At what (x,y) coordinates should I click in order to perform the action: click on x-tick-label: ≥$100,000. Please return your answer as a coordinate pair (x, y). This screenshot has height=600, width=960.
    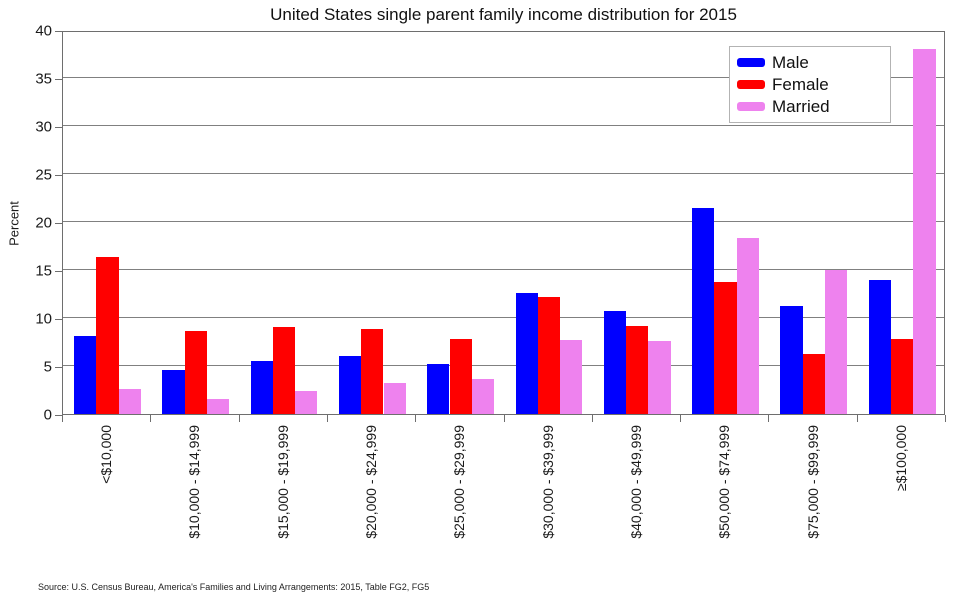
    Looking at the image, I should click on (900, 458).